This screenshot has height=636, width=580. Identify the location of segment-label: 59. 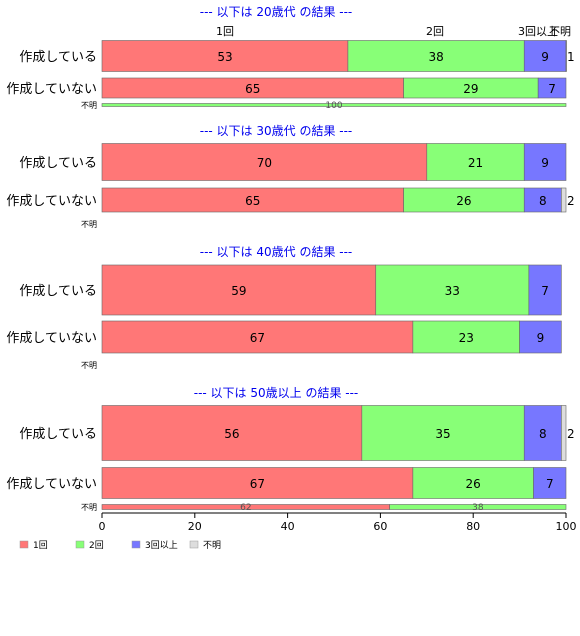
(238, 291).